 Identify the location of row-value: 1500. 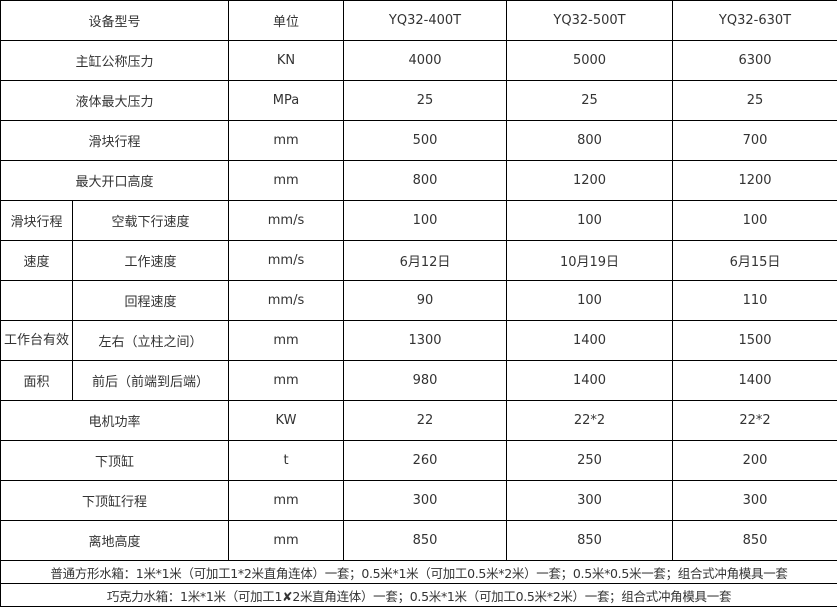
(754, 340).